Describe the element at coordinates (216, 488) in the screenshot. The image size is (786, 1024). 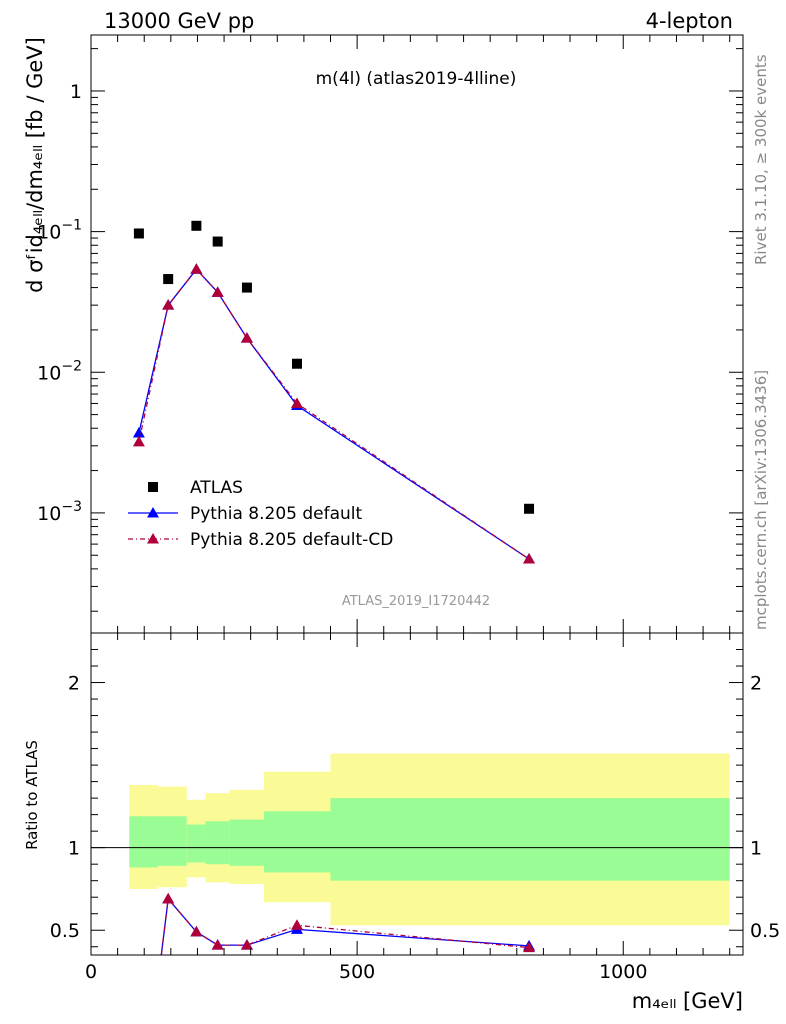
I see `legend-label: ATLAS` at that location.